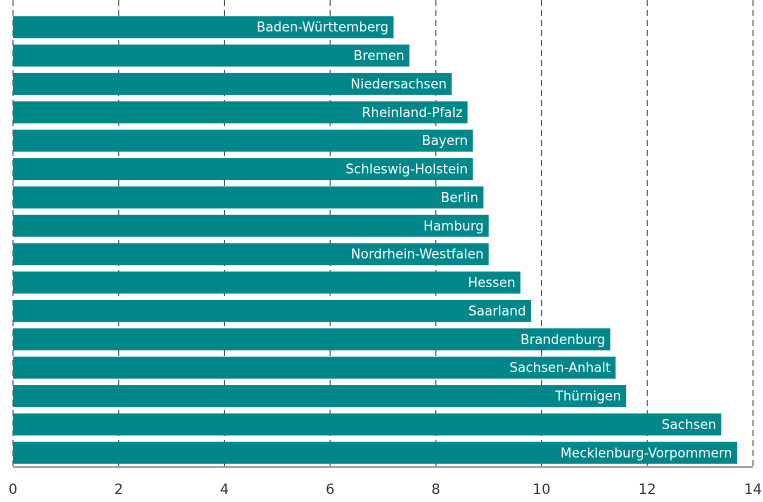  What do you see at coordinates (492, 283) in the screenshot?
I see `bar-label: Hessen` at bounding box center [492, 283].